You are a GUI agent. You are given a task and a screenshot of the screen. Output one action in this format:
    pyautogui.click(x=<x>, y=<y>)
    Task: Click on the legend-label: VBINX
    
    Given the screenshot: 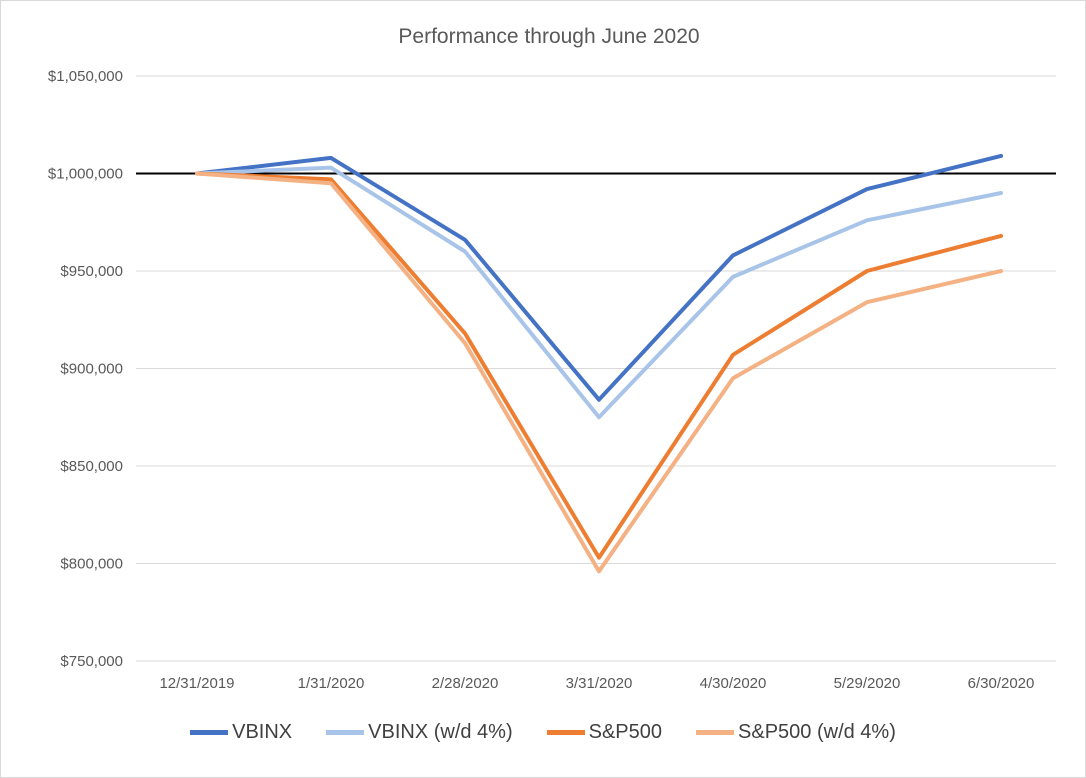 What is the action you would take?
    pyautogui.click(x=262, y=732)
    